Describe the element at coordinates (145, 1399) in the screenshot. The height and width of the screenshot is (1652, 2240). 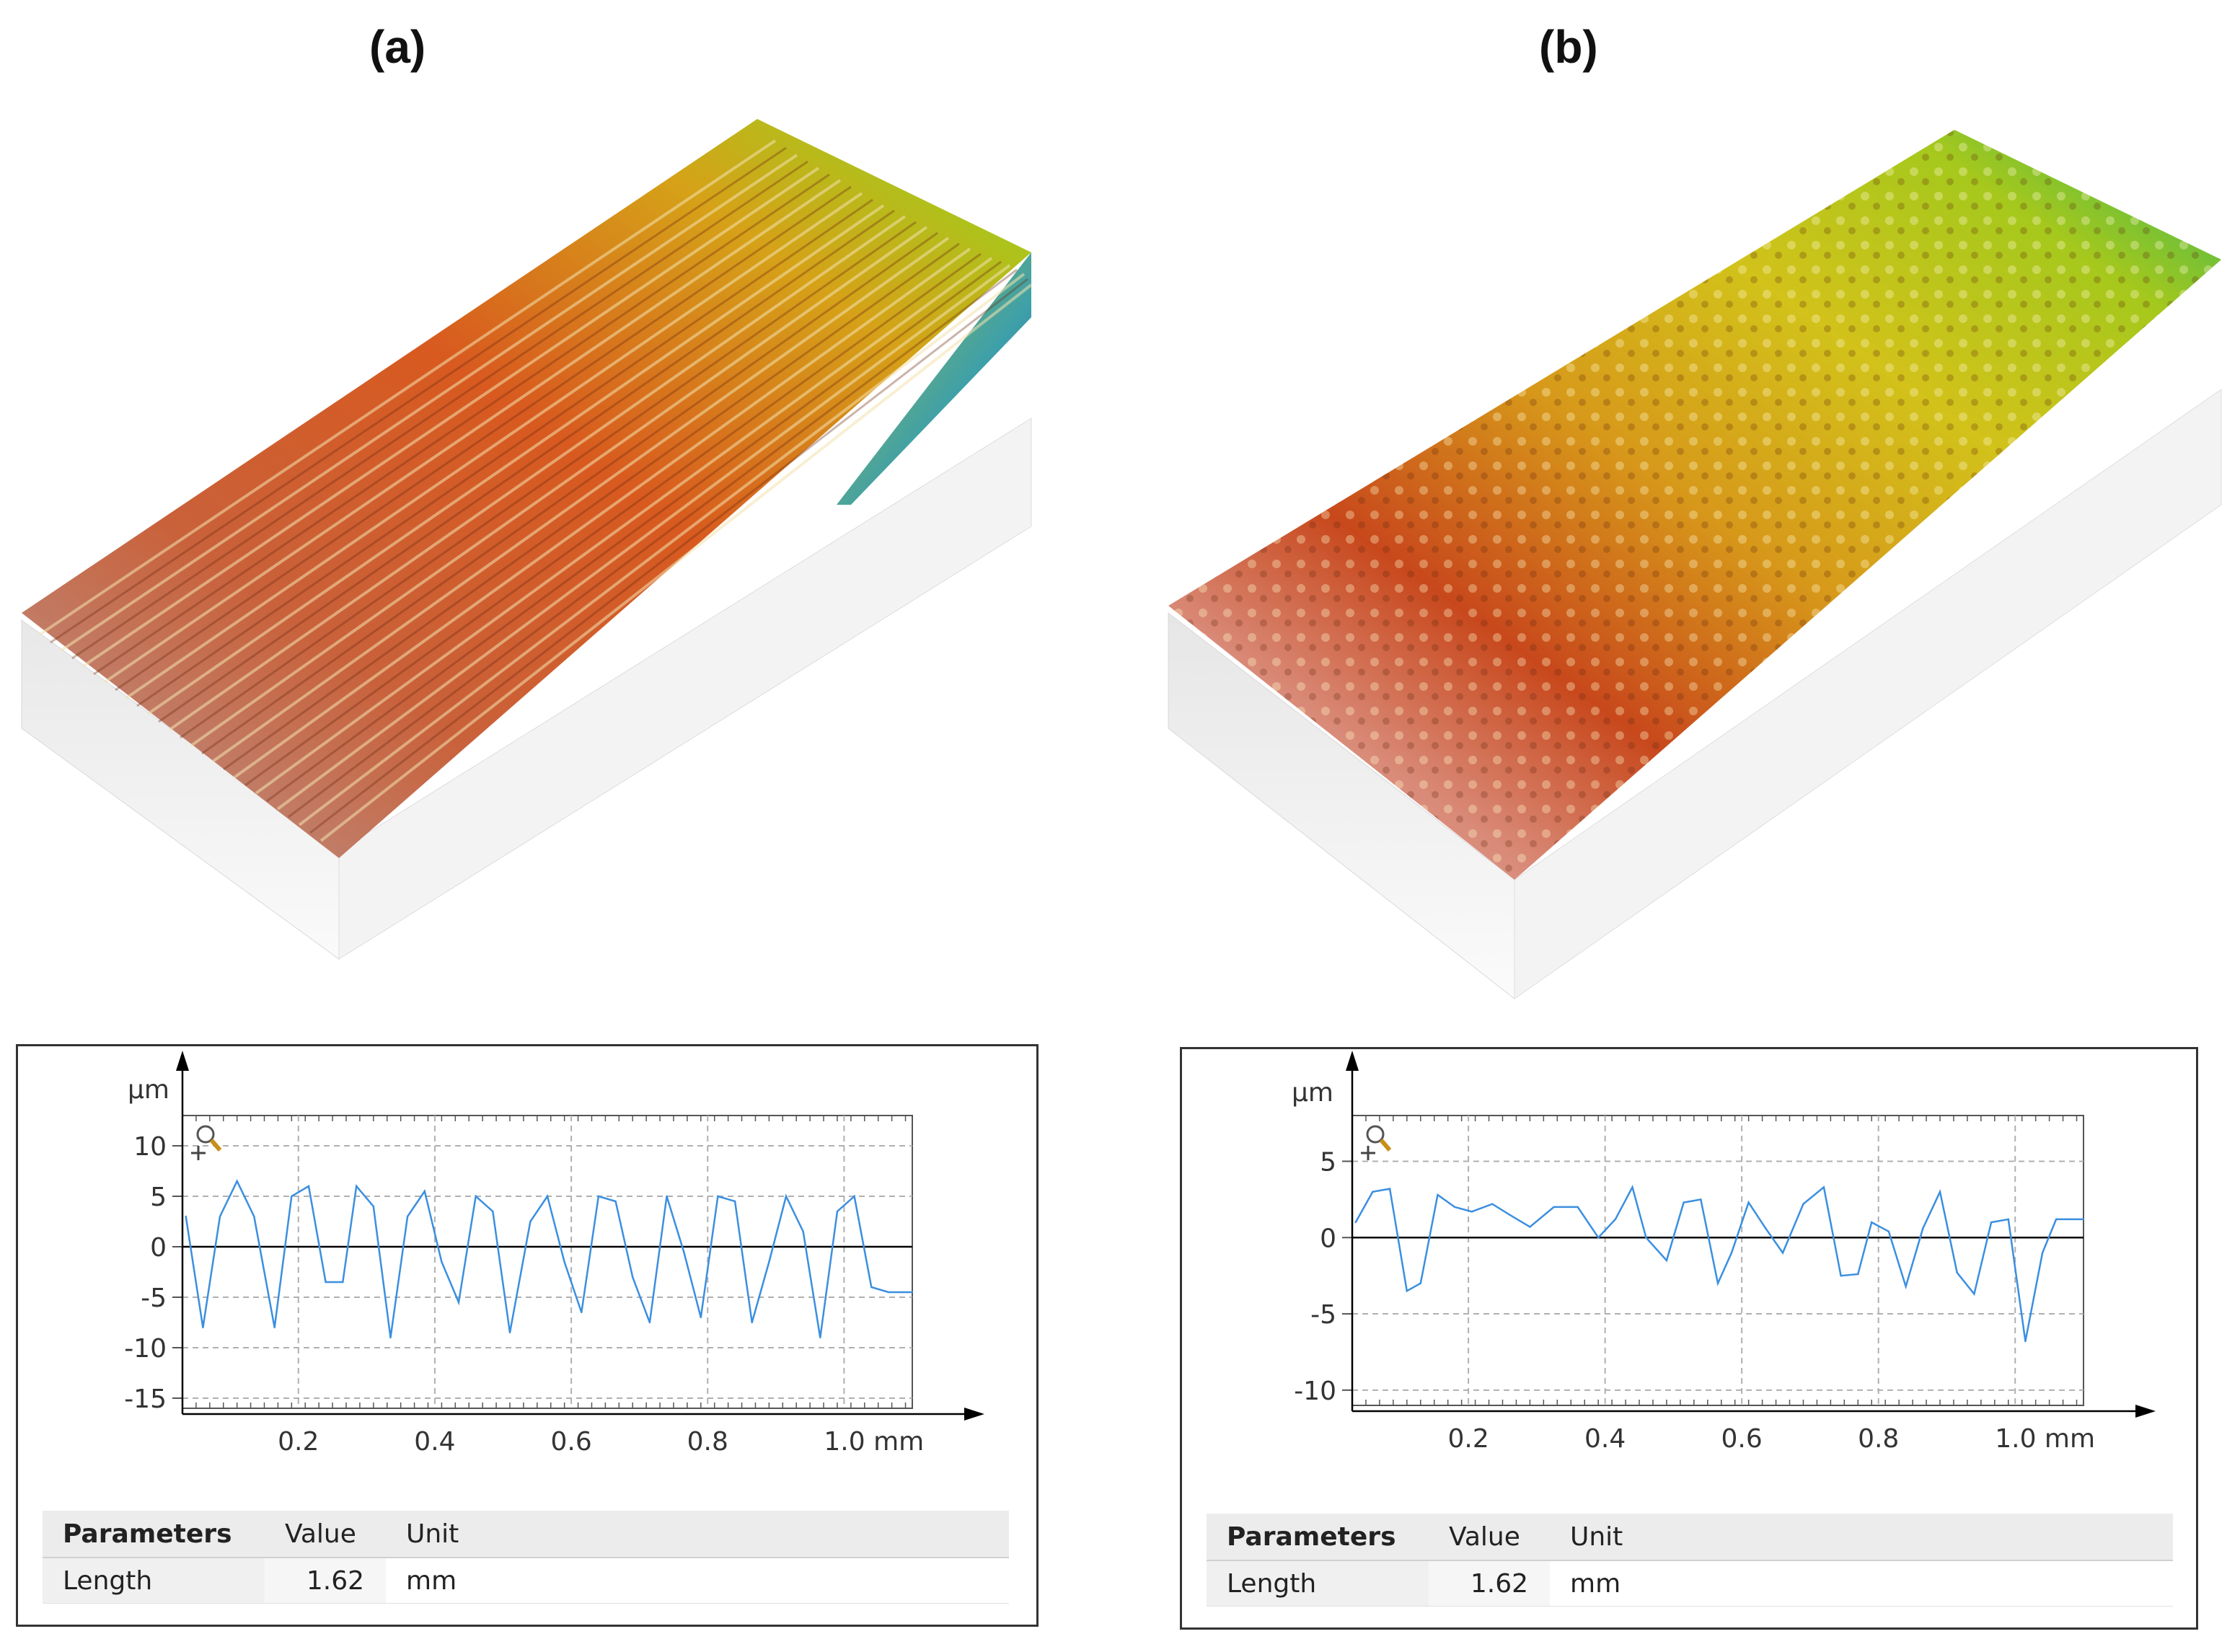
I see `y-tick-label: -15` at that location.